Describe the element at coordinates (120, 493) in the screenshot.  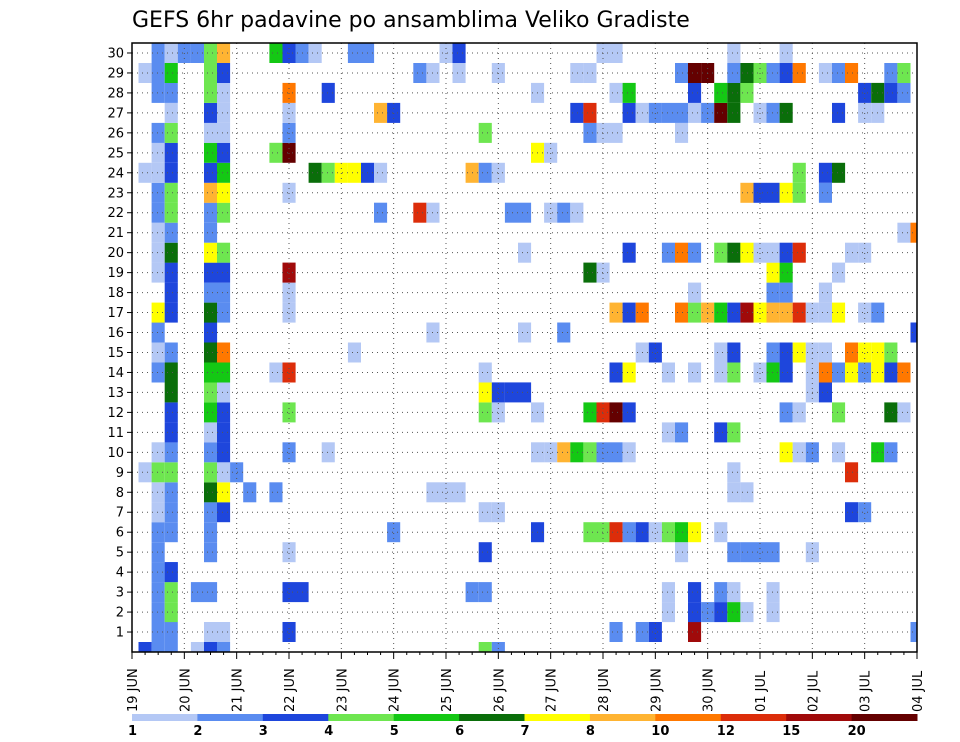
I see `y-tick-label: 8` at that location.